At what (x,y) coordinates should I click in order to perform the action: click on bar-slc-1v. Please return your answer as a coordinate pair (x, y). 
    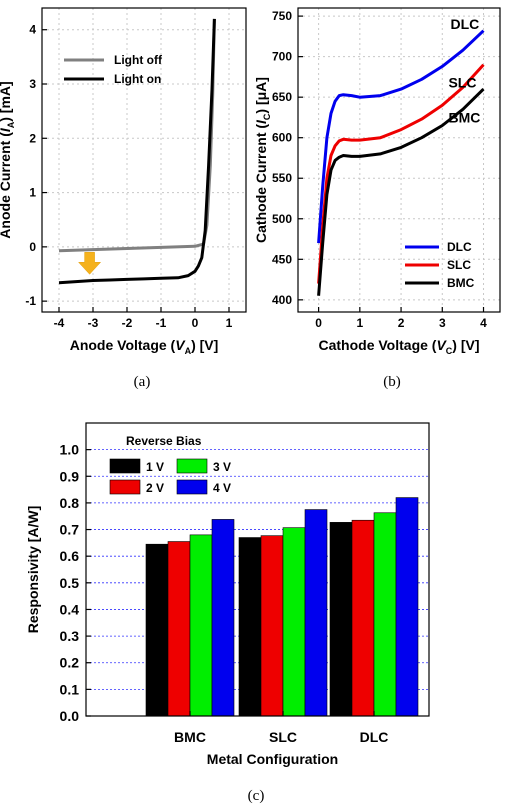
    Looking at the image, I should click on (250, 627).